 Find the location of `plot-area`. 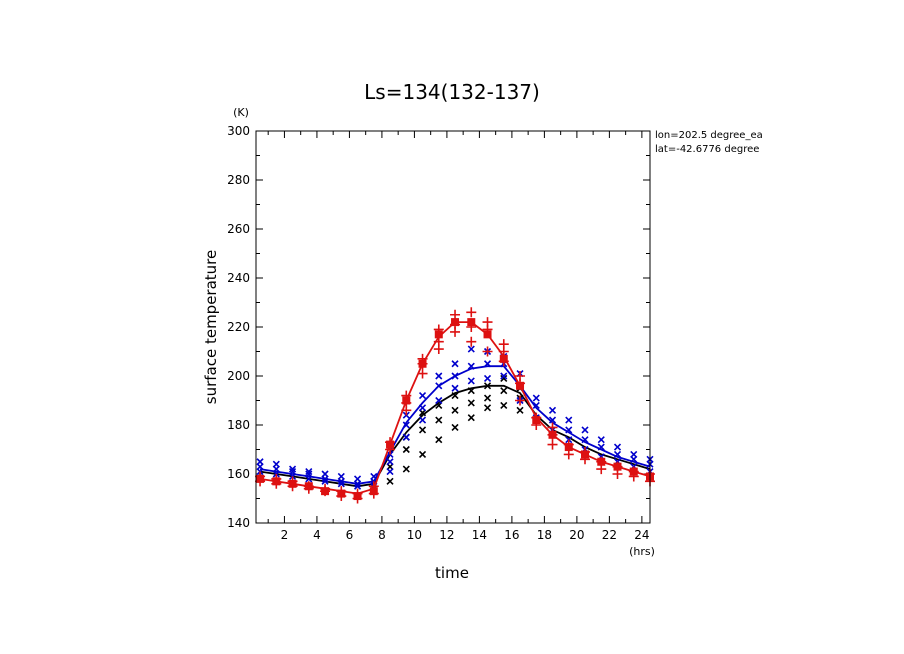

plot-area is located at coordinates (455, 405).